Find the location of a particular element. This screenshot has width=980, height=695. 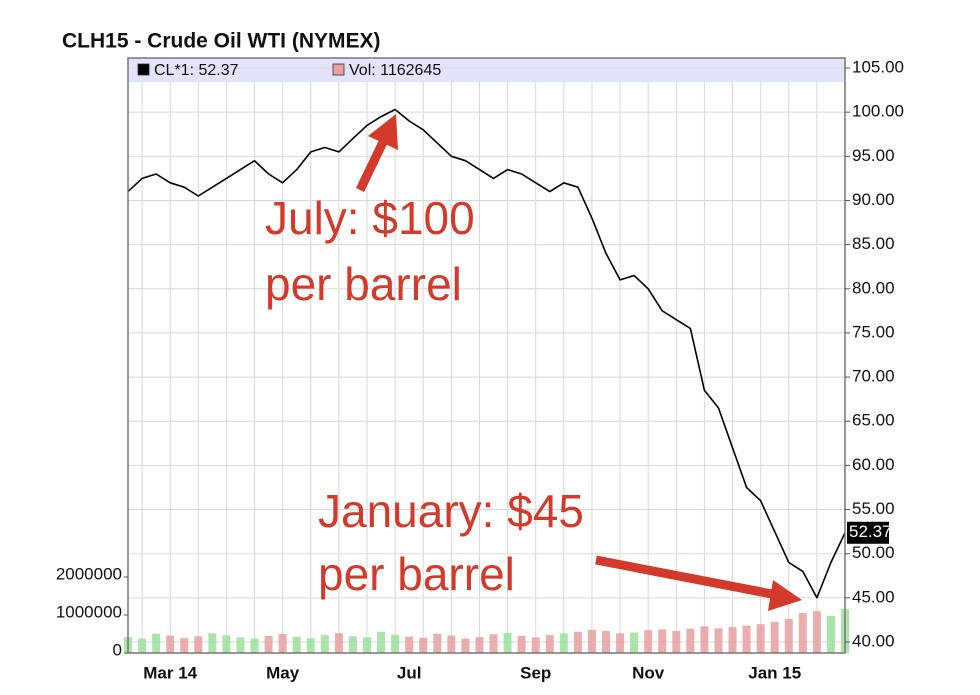

y-tick-label: 85.00 is located at coordinates (873, 243).